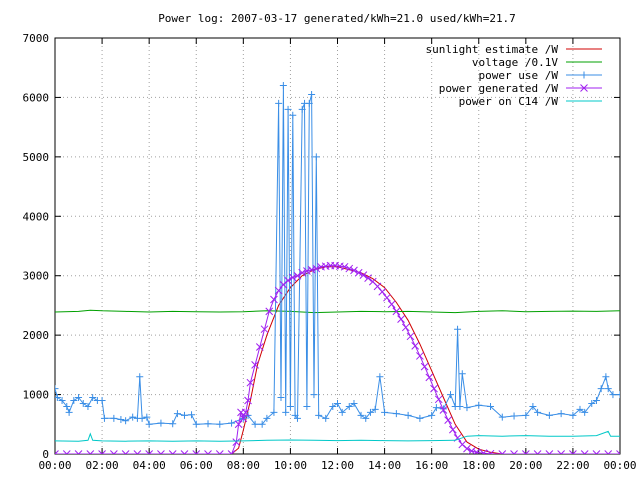 The width and height of the screenshot is (640, 480). I want to click on x-tick-label: 18:00, so click(478, 465).